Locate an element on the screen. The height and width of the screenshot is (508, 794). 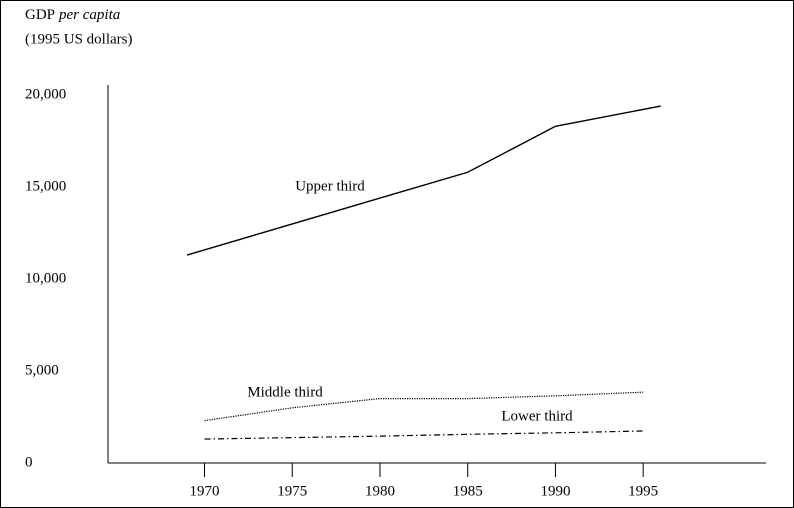
y-tick-label: 15,000 is located at coordinates (45, 186).